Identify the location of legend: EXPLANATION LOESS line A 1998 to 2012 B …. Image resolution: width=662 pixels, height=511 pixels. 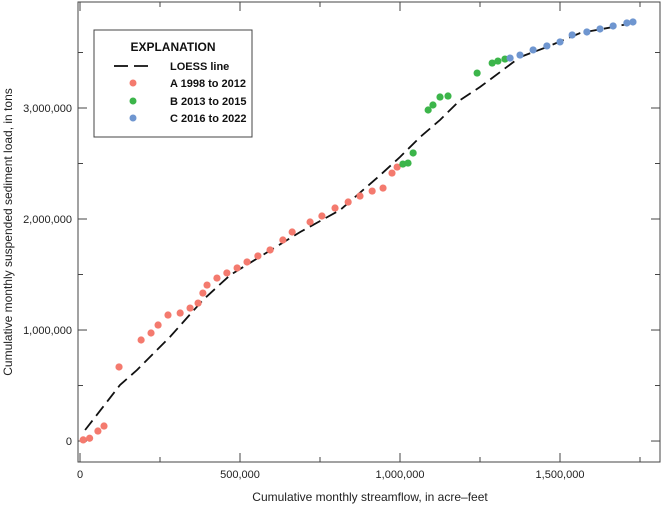
(173, 83).